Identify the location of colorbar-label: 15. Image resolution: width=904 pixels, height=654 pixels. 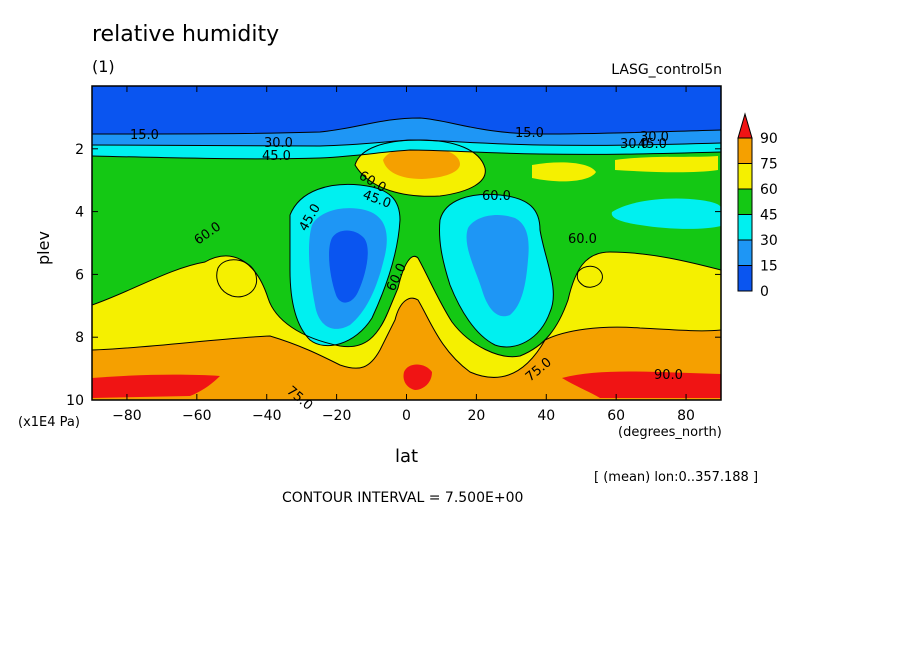
(769, 267).